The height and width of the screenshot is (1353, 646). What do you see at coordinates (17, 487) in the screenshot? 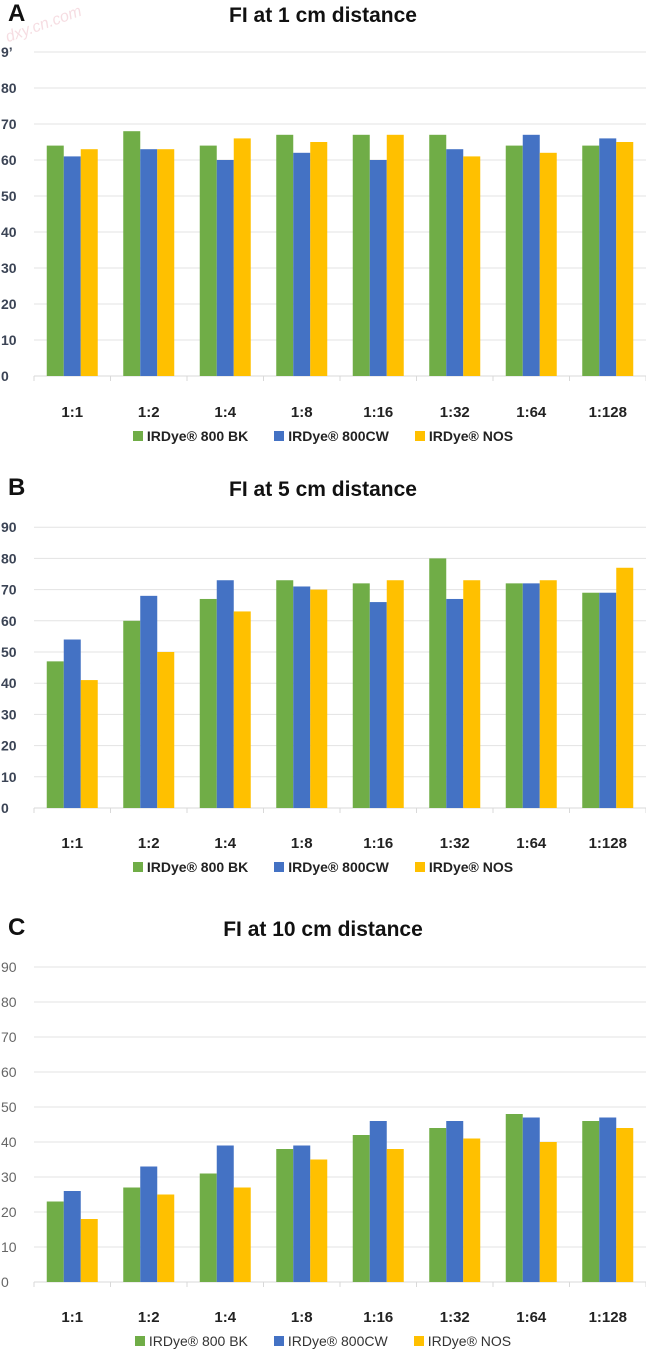
I see `panel-letter: B` at bounding box center [17, 487].